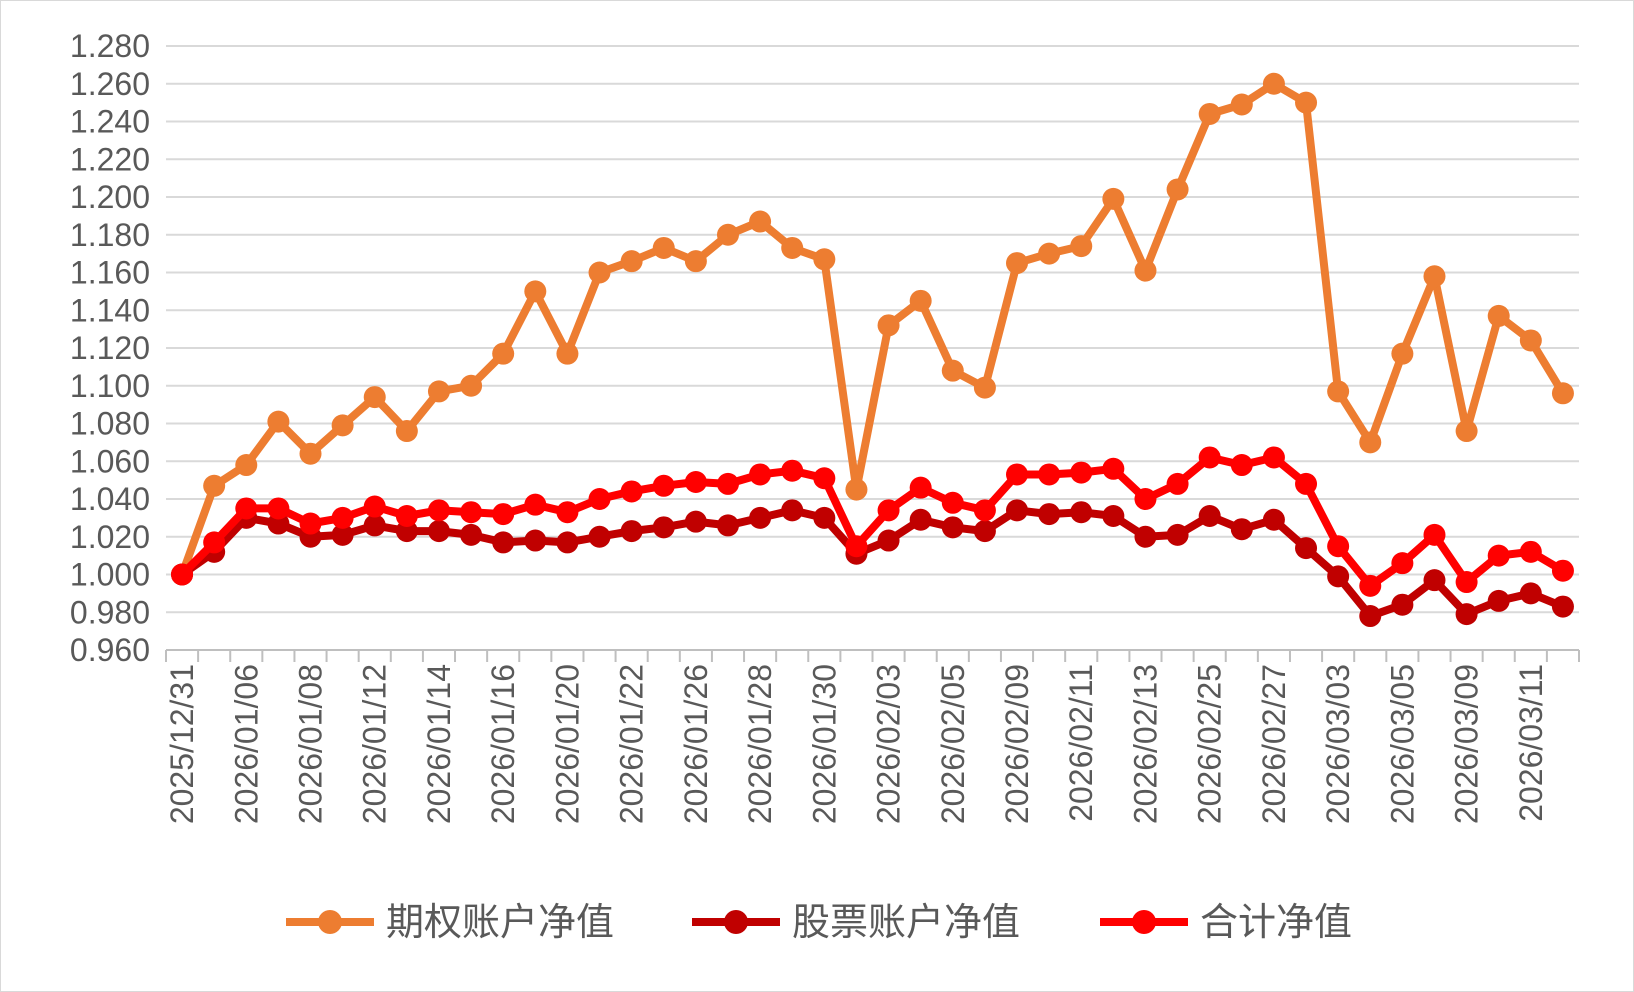 The image size is (1634, 992). Describe the element at coordinates (872, 655) in the screenshot. I see `x-axis` at that location.